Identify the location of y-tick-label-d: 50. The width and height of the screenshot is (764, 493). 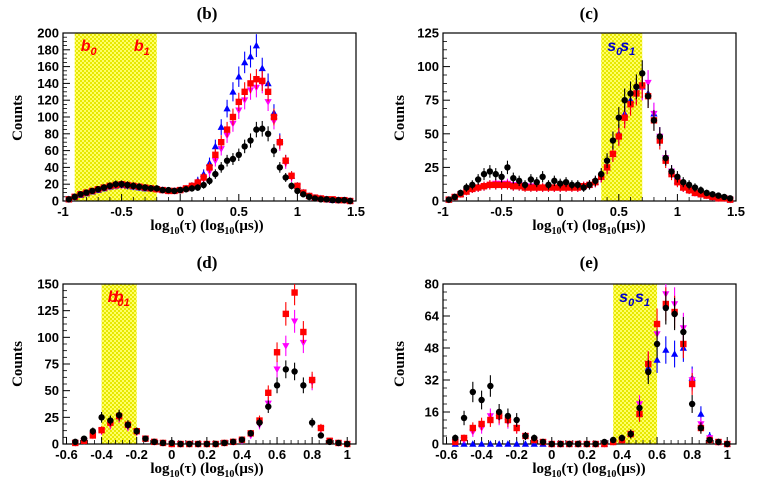
(52, 390).